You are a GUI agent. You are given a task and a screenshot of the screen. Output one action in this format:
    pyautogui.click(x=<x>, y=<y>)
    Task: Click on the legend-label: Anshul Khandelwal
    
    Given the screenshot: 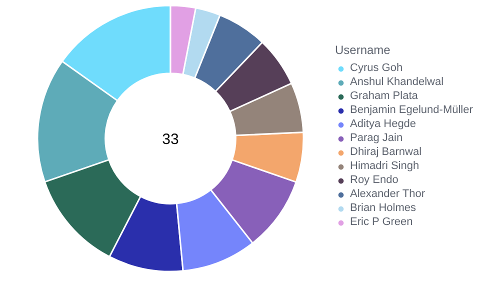 What is the action you would take?
    pyautogui.click(x=397, y=82)
    